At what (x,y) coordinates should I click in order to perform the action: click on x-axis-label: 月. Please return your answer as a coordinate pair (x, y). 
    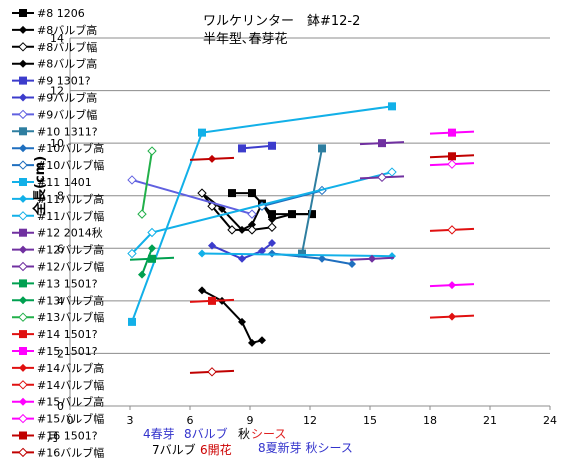
    Looking at the image, I should click on (53, 437).